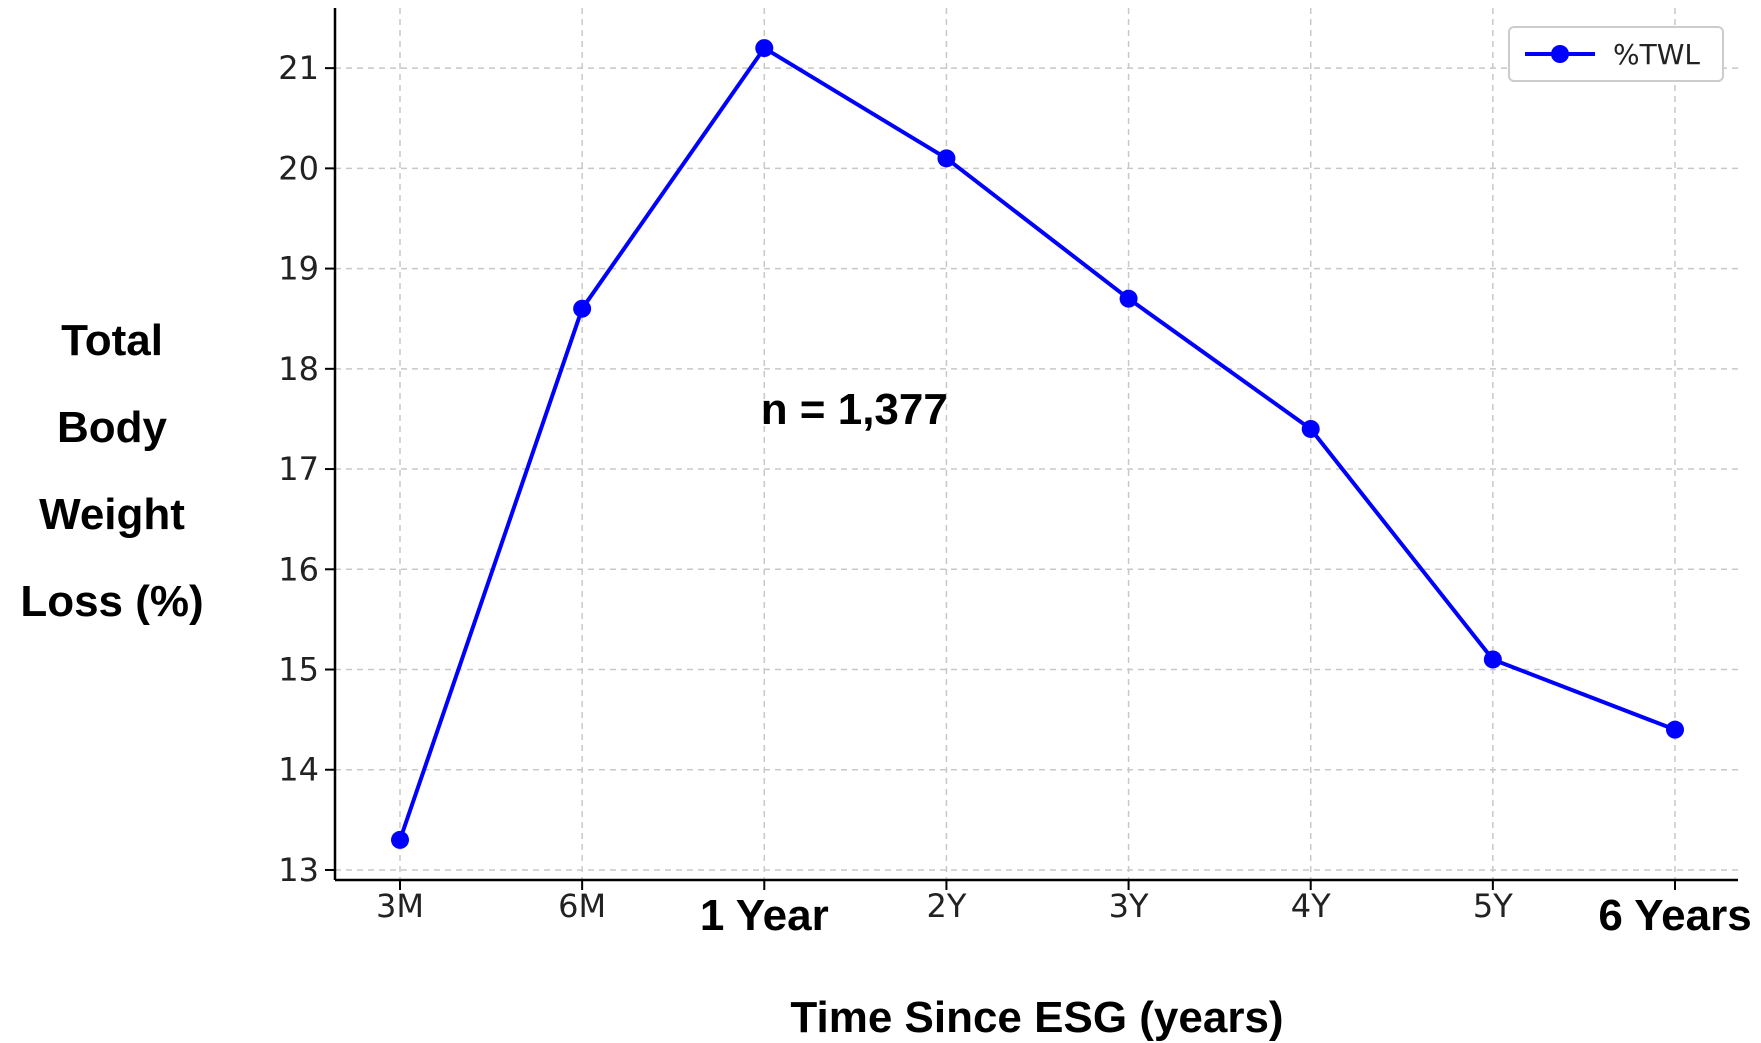 The image size is (1761, 1043). I want to click on y-axis-label-line: Weight, so click(112, 514).